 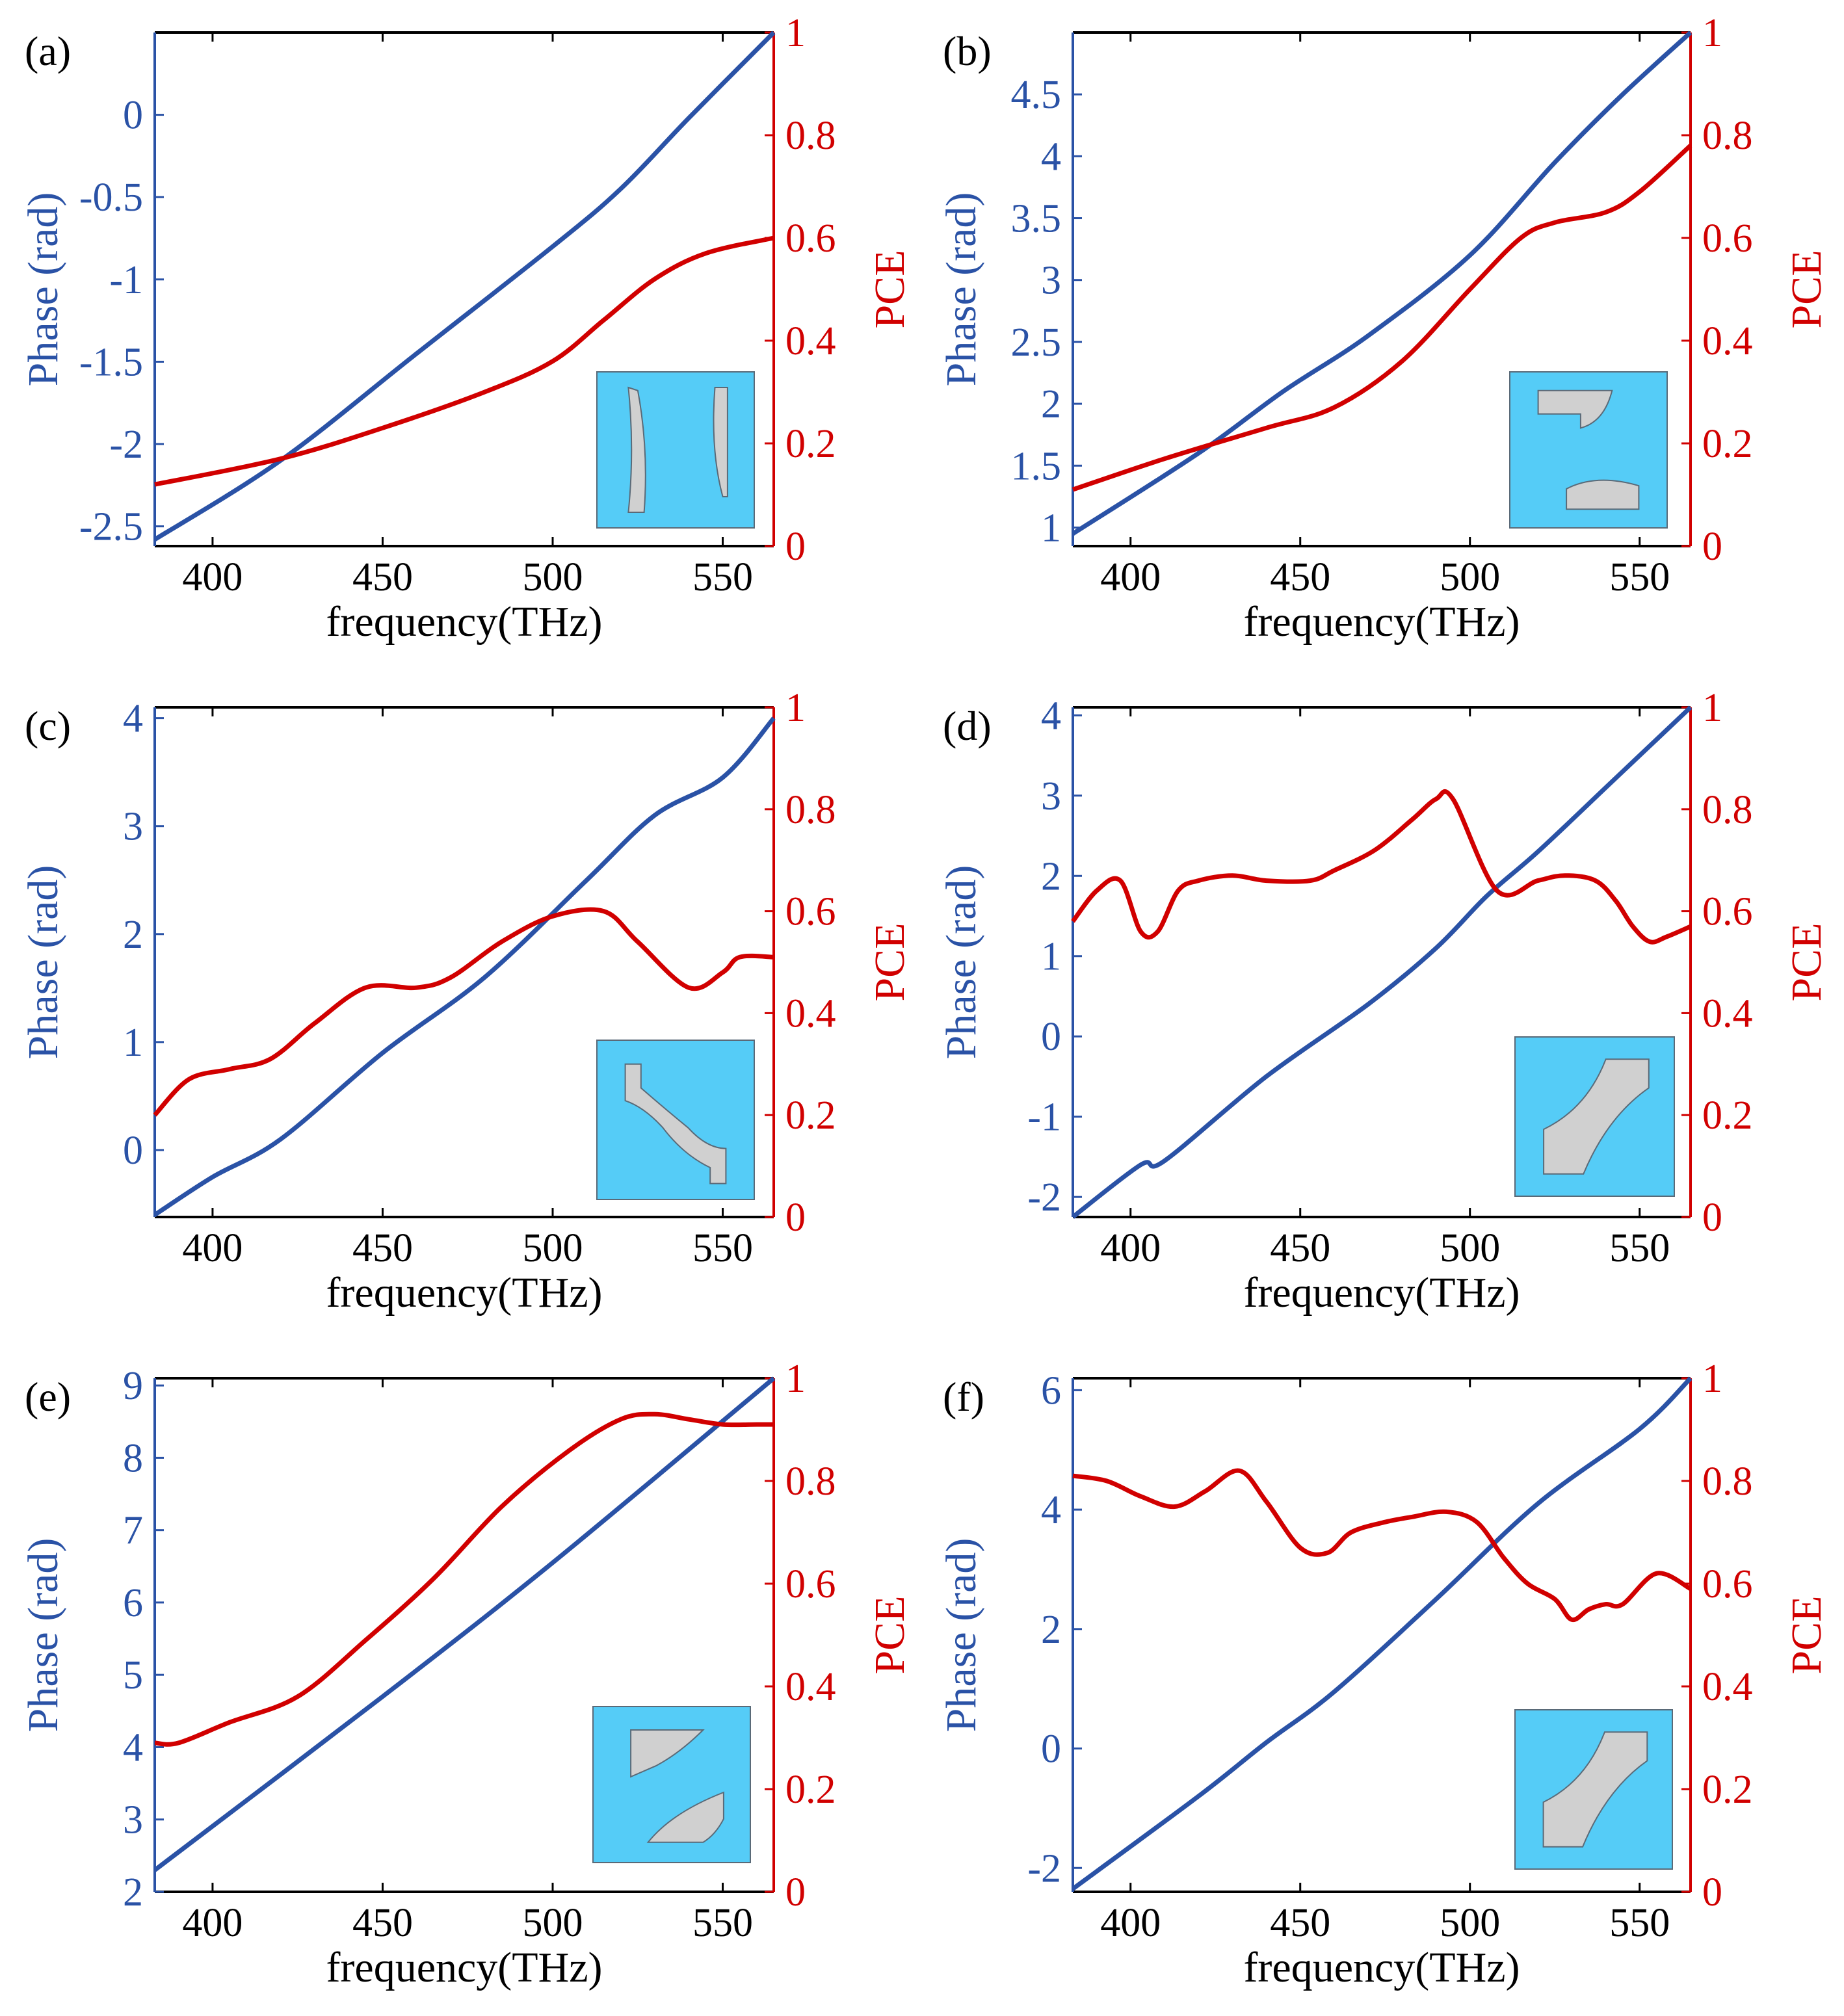 What do you see at coordinates (111, 198) in the screenshot?
I see `y-left-tick-label: -0.5` at bounding box center [111, 198].